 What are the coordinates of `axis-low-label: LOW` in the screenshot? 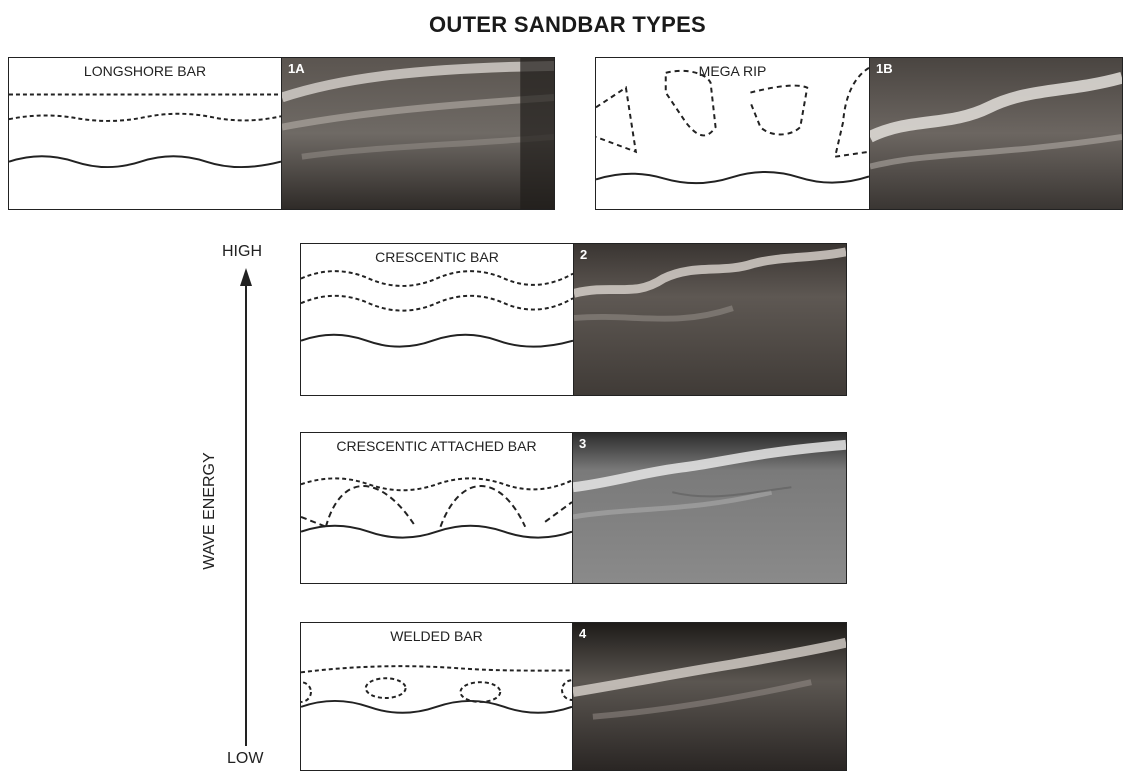 It's located at (245, 758).